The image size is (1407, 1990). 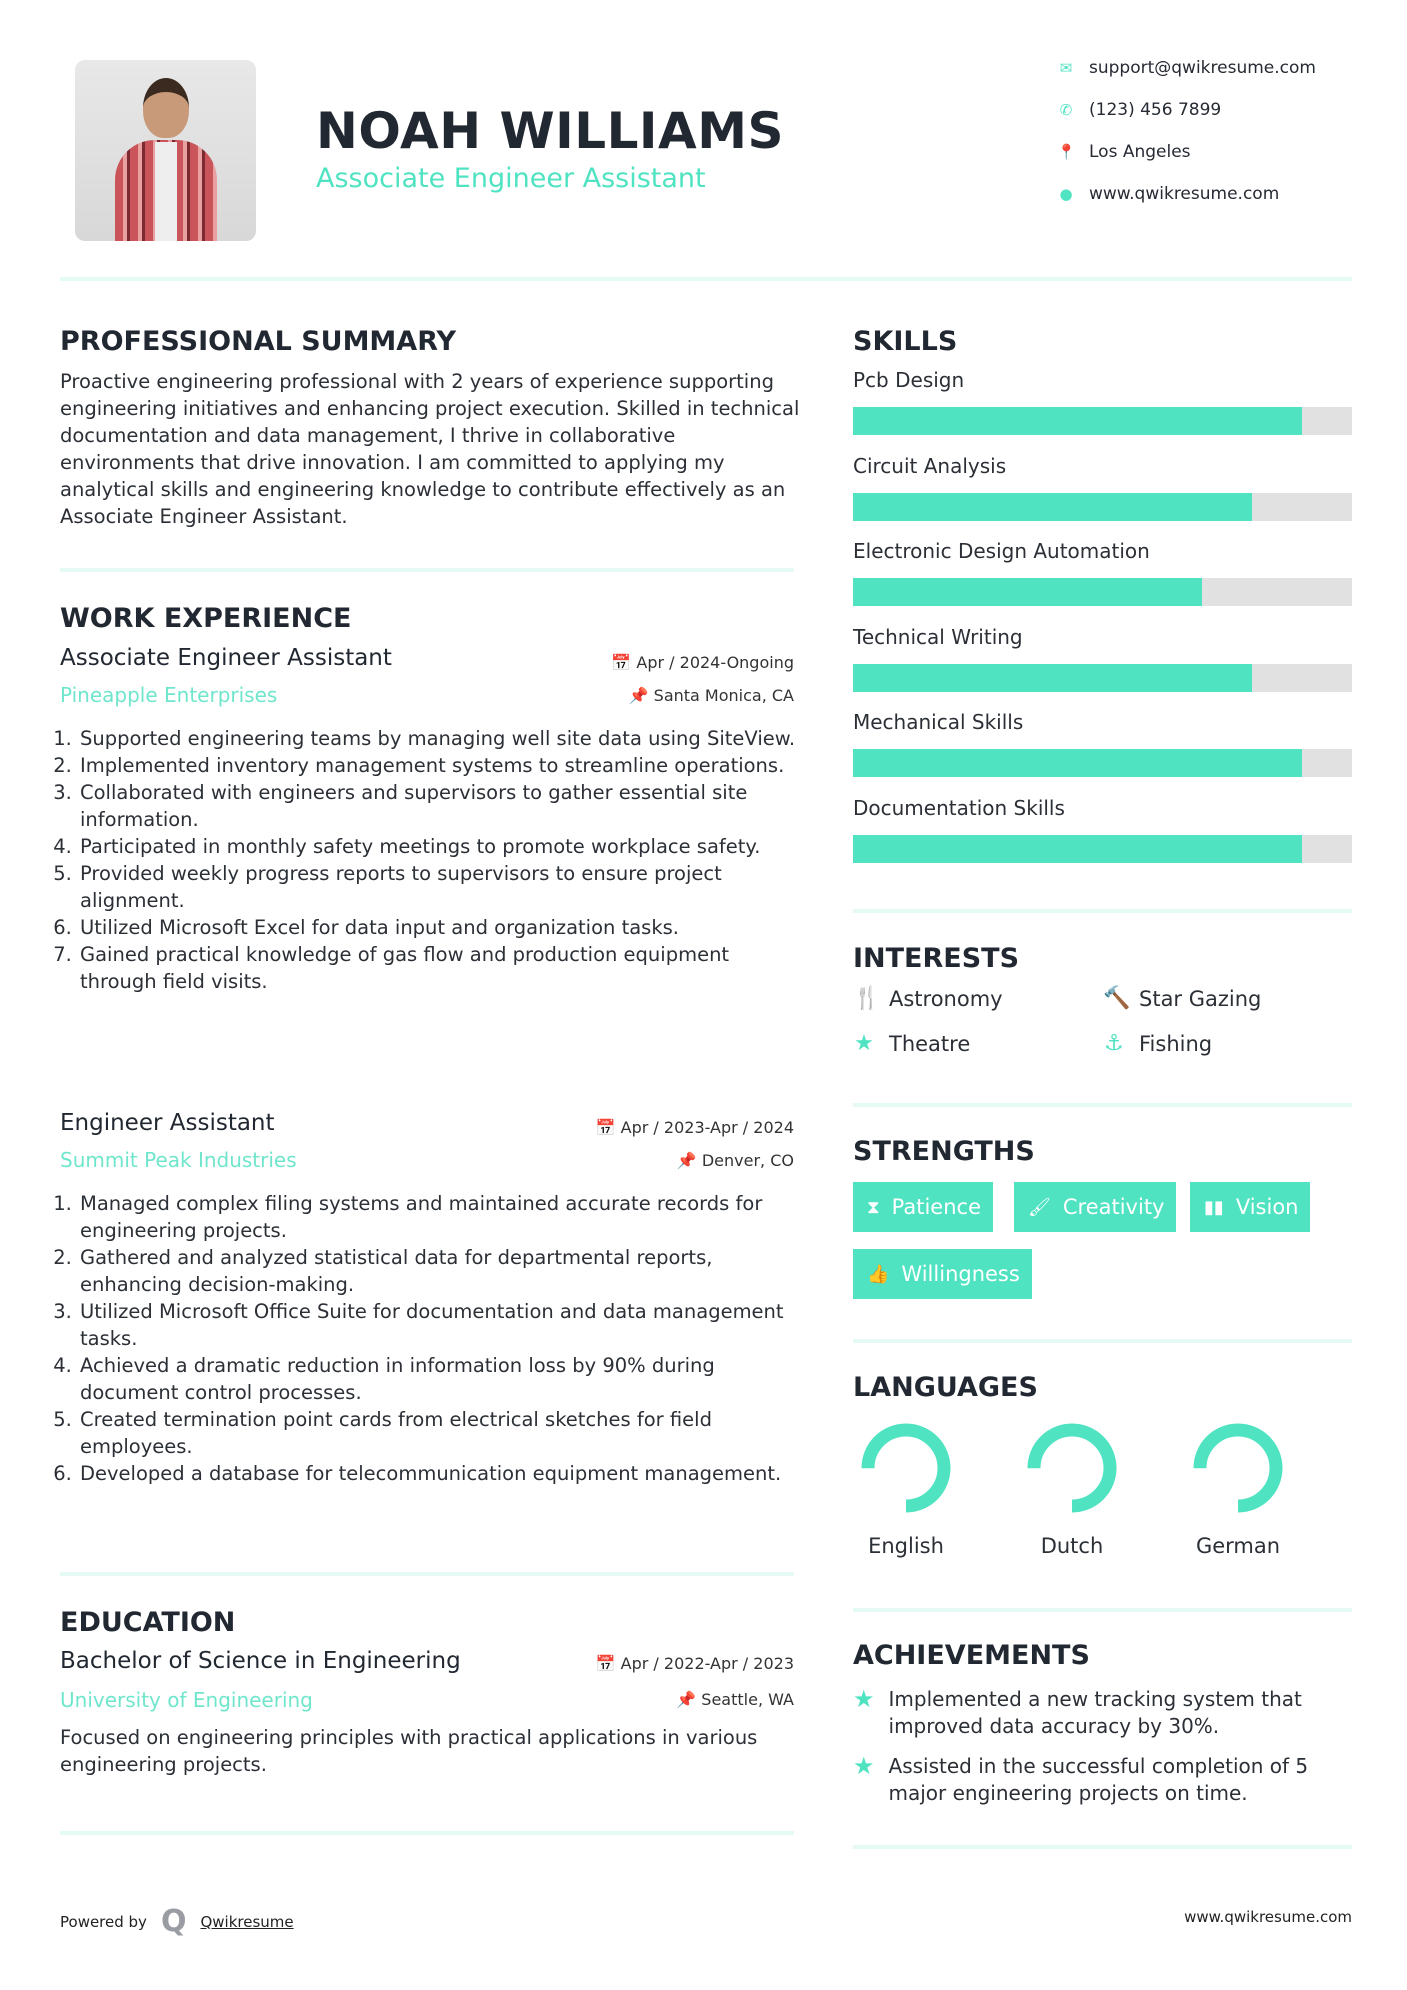 I want to click on contact-text: www.qwikresume.com, so click(x=1184, y=194).